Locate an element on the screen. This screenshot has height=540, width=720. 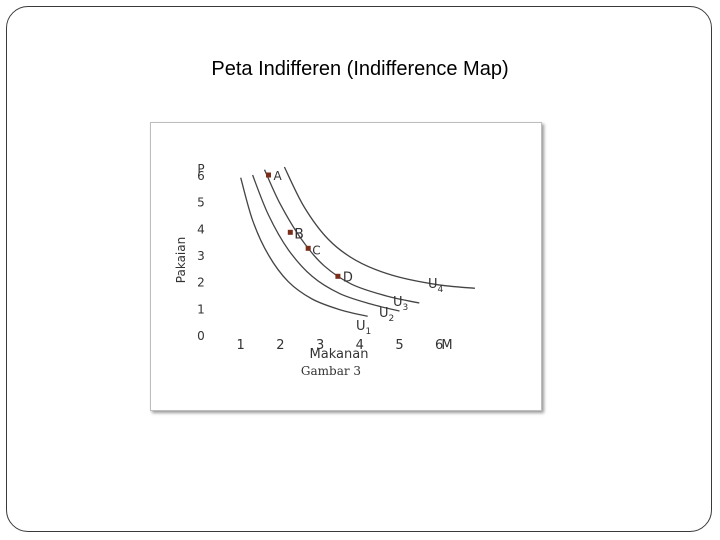
x-tick-label: 3 is located at coordinates (320, 345).